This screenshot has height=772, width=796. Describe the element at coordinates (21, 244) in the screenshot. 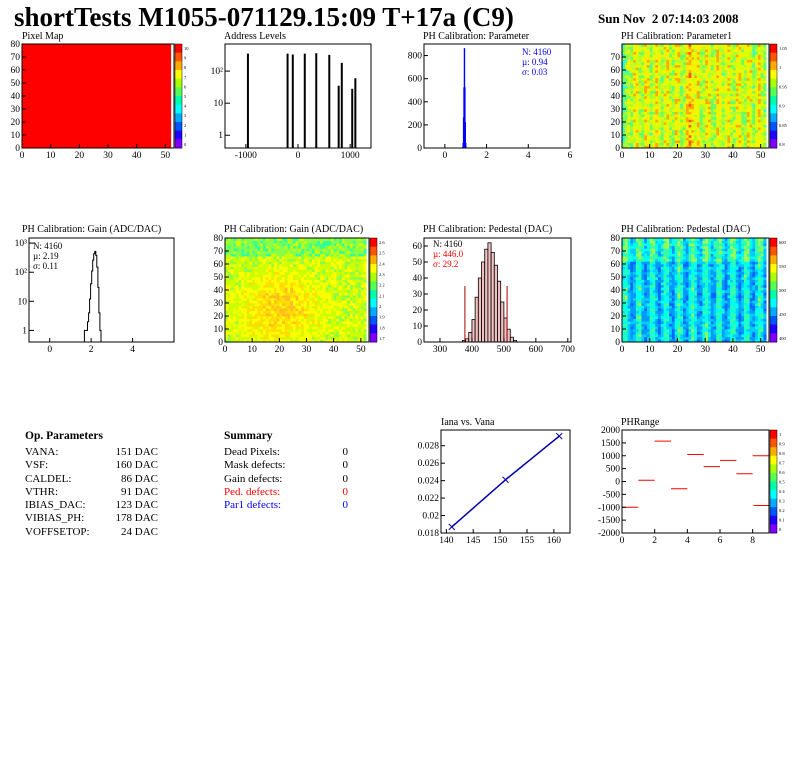

I see `y-tick-label: 10³` at that location.